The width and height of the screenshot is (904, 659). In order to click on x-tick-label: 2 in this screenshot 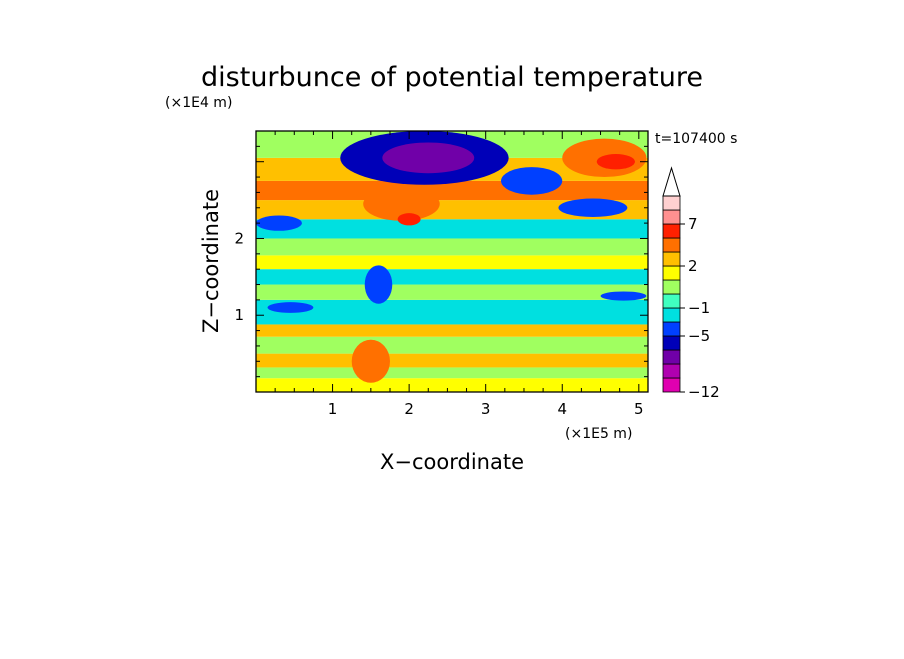, I will do `click(409, 409)`.